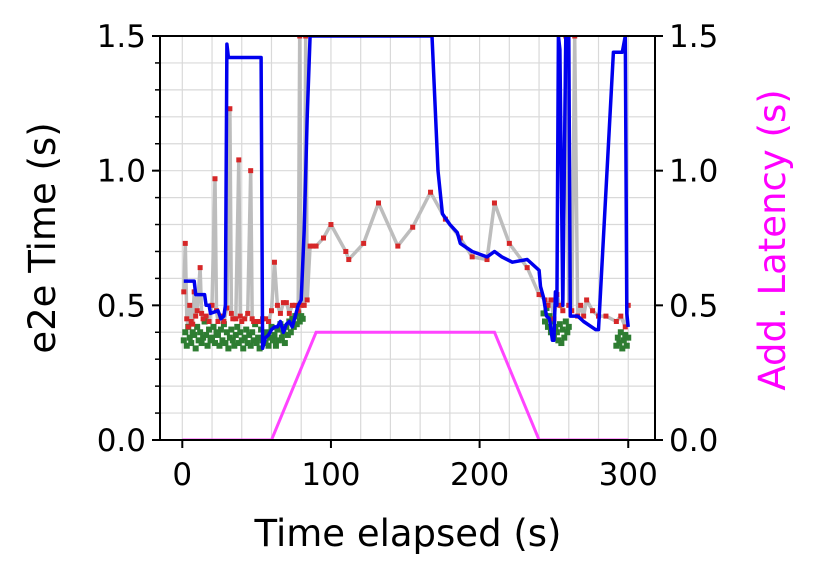 This screenshot has height=579, width=815. I want to click on y2-tick-label: 1.5, so click(693, 37).